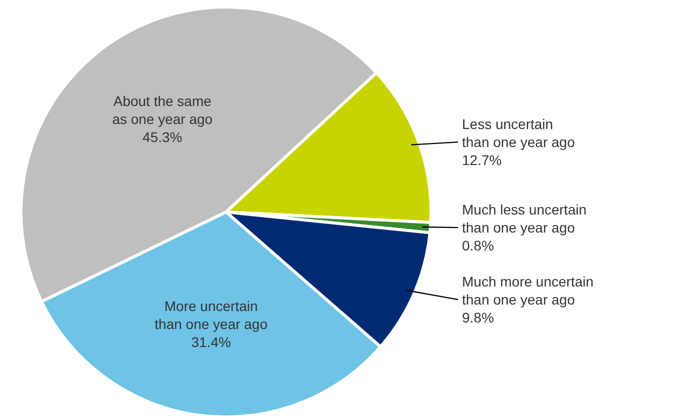 Image resolution: width=680 pixels, height=419 pixels. I want to click on data-label: 31.4%, so click(211, 342).